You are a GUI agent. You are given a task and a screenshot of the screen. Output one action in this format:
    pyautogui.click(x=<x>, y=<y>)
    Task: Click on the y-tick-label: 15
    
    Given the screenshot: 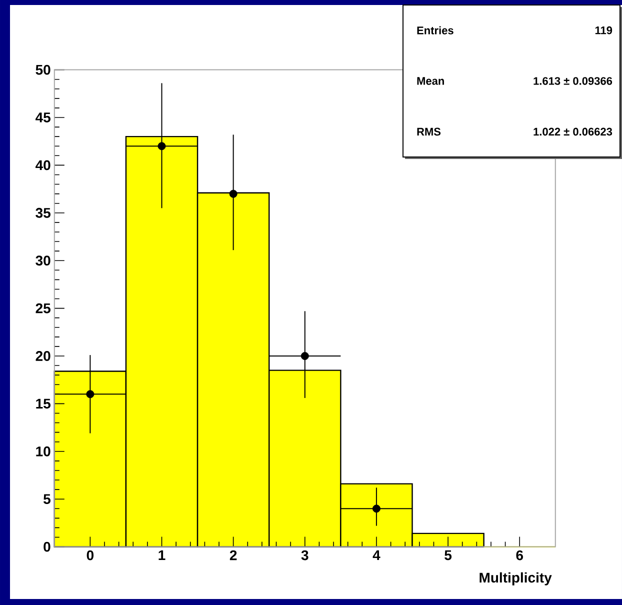 What is the action you would take?
    pyautogui.click(x=43, y=403)
    